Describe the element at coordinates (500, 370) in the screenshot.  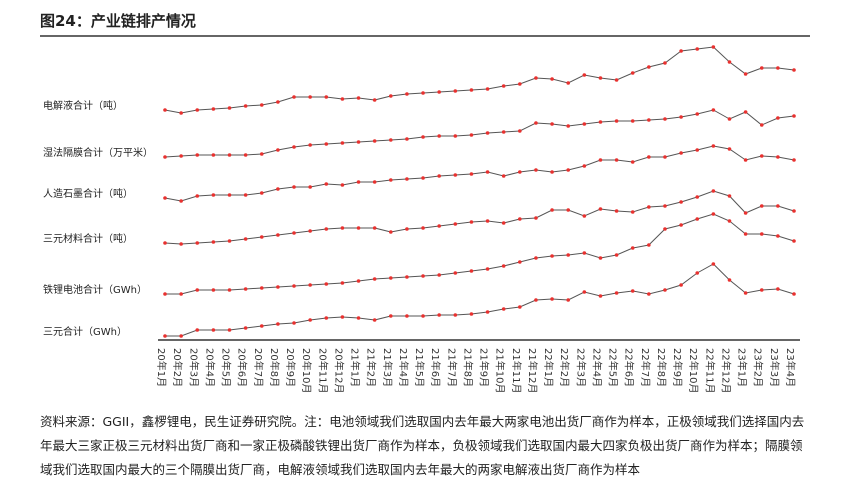
I see `x-tick-label: 21年10月` at that location.